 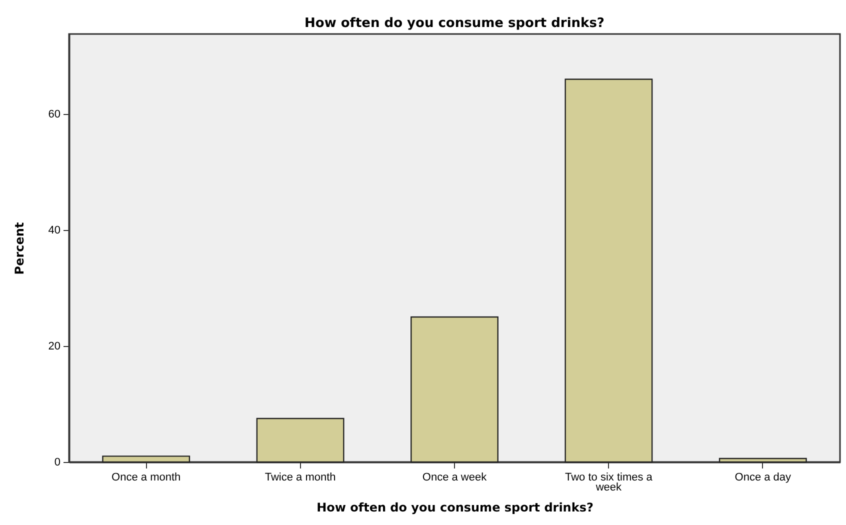 I want to click on chart-title: How often do you consume sport drinks?, so click(x=454, y=23).